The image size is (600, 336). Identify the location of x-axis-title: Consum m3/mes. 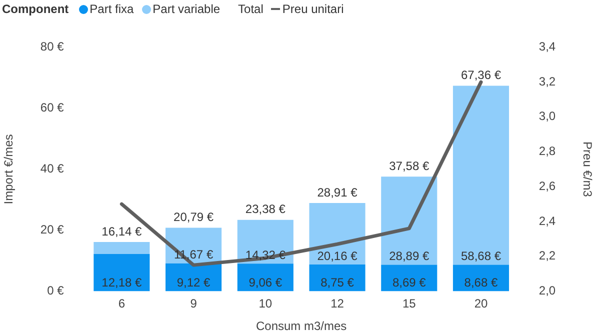
(301, 326).